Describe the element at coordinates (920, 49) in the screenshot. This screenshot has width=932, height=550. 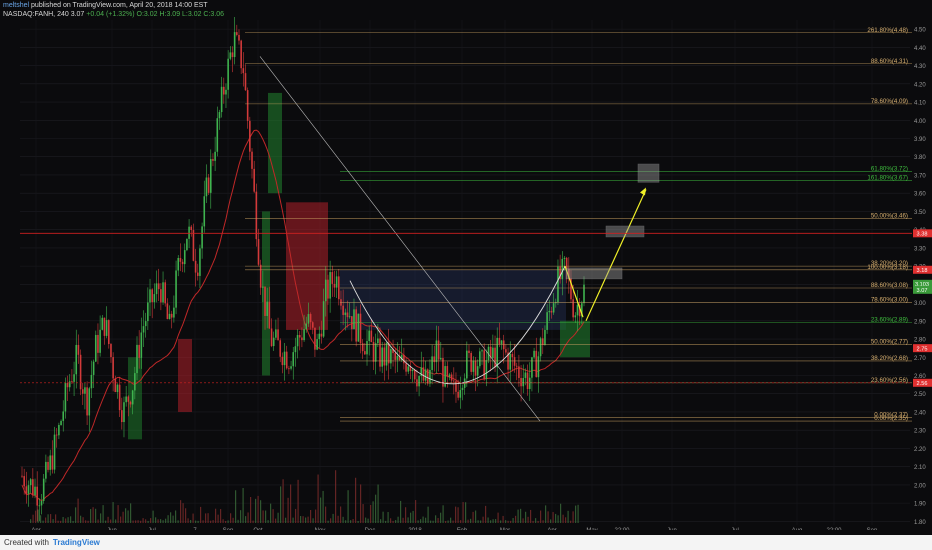
I see `y-tick-label: 4.40` at that location.